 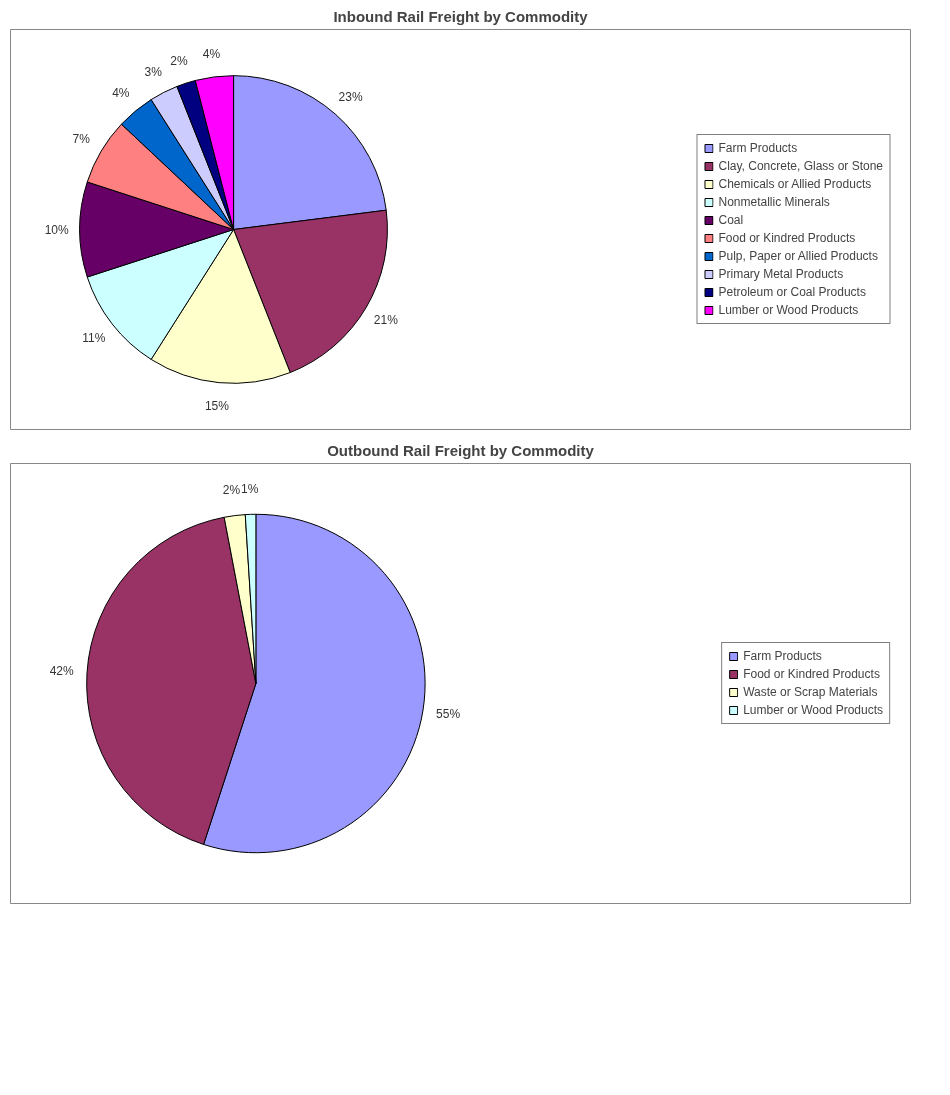 I want to click on legend-label: Clay, Concrete, Glass or Stone, so click(x=800, y=166).